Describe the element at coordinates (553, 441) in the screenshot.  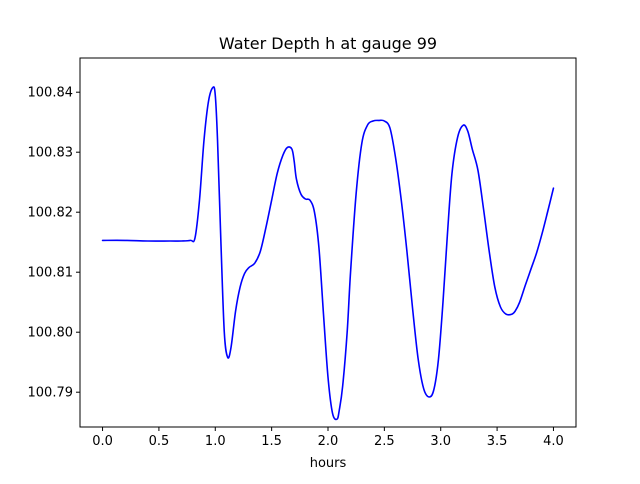
I see `x-tick-label: 4.0` at that location.